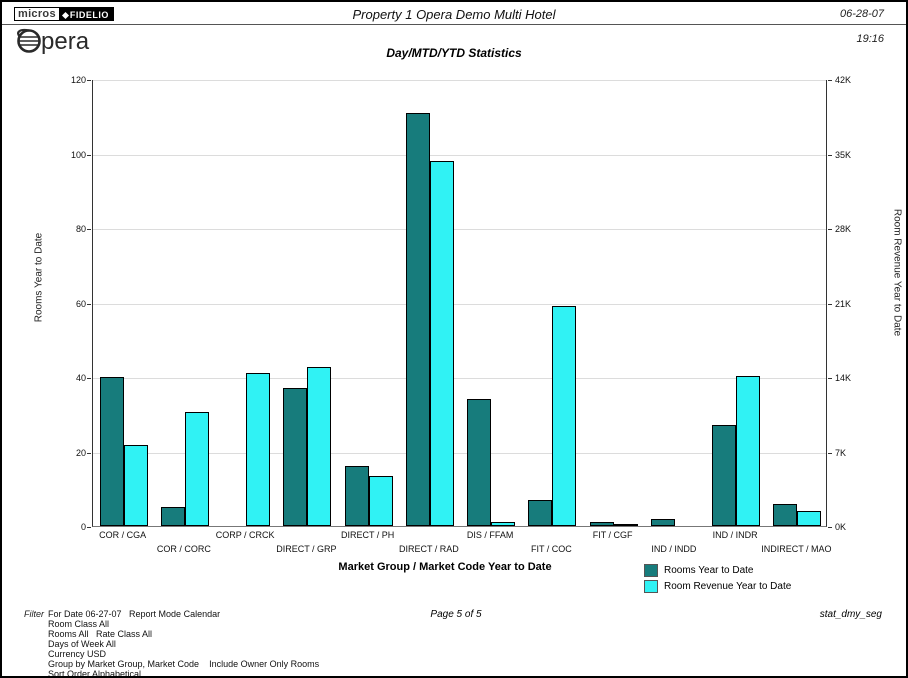  Describe the element at coordinates (551, 549) in the screenshot. I see `x-tick-label: FIT / COC` at that location.